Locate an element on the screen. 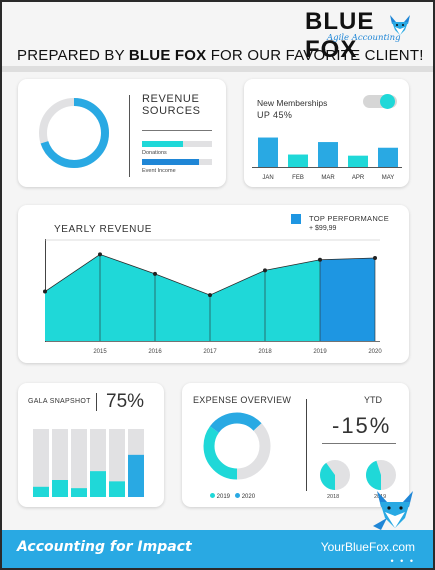 Image resolution: width=435 pixels, height=570 pixels. expense-donut-chart is located at coordinates (237, 446).